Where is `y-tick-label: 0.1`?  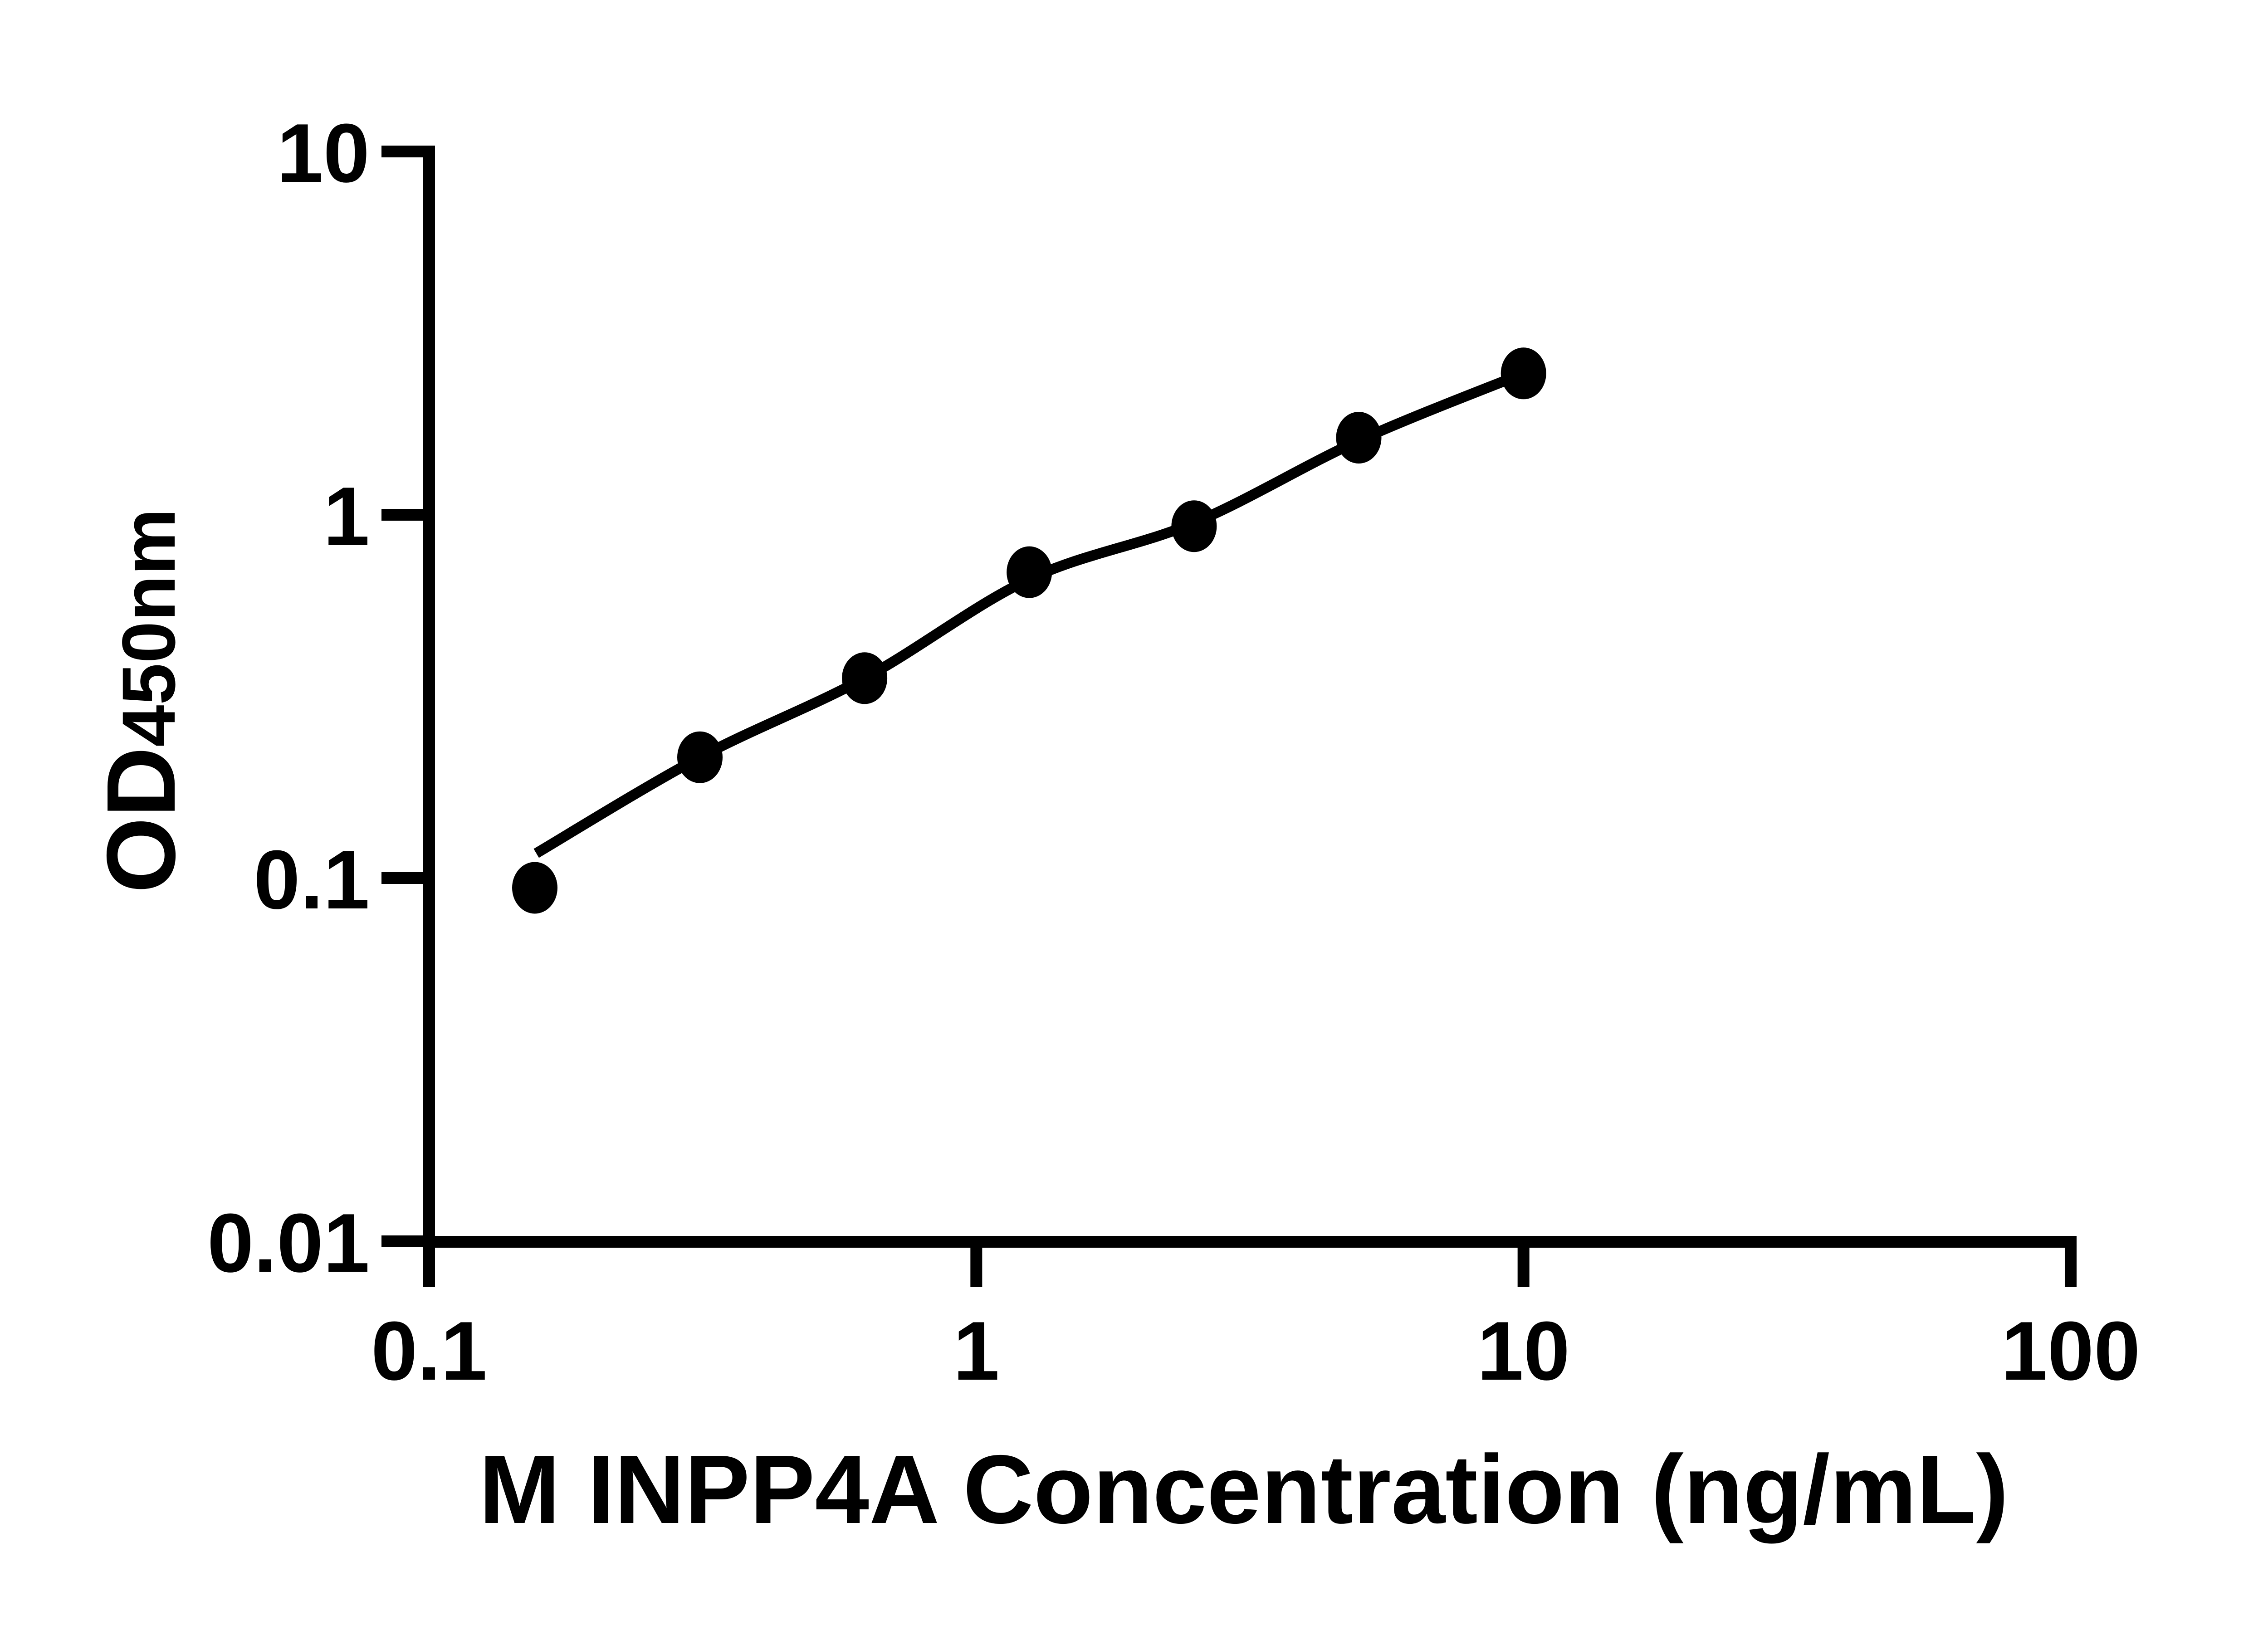
y-tick-label: 0.1 is located at coordinates (312, 879).